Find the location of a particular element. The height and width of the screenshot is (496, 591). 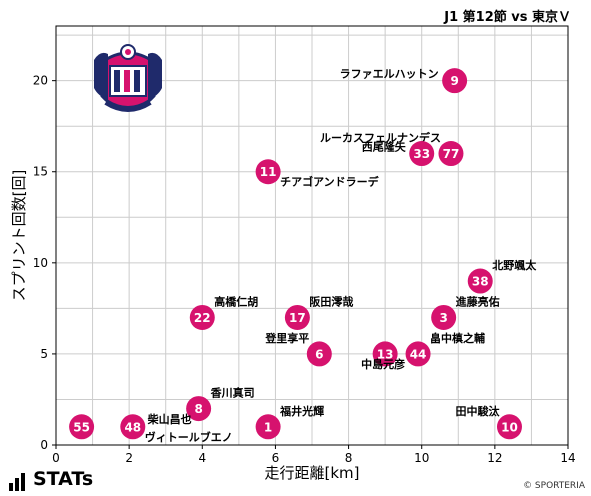

x-tick-label: 14 is located at coordinates (567, 458).